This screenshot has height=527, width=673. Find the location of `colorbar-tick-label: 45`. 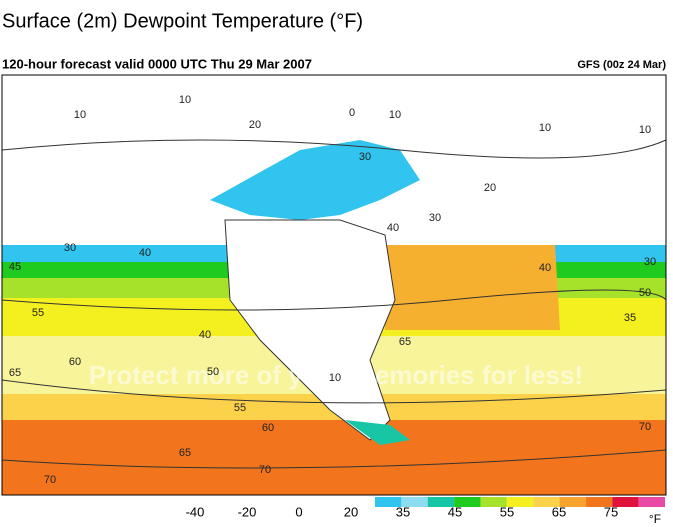

colorbar-tick-label: 45 is located at coordinates (455, 511).